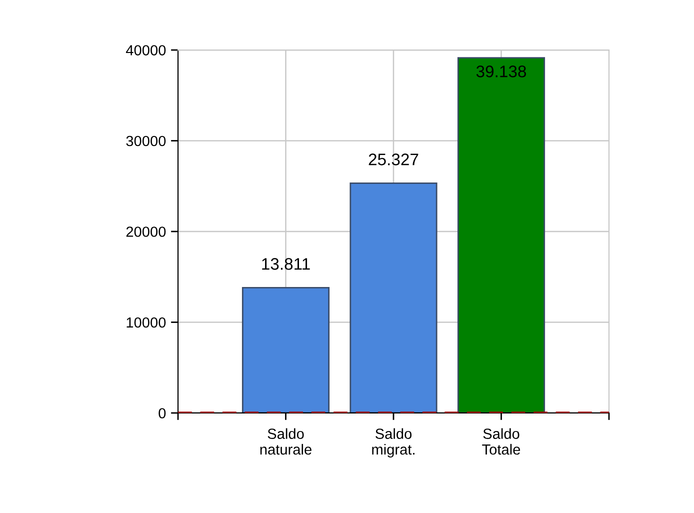 The height and width of the screenshot is (513, 694). I want to click on x-tick-label: Saldo Totale, so click(501, 441).